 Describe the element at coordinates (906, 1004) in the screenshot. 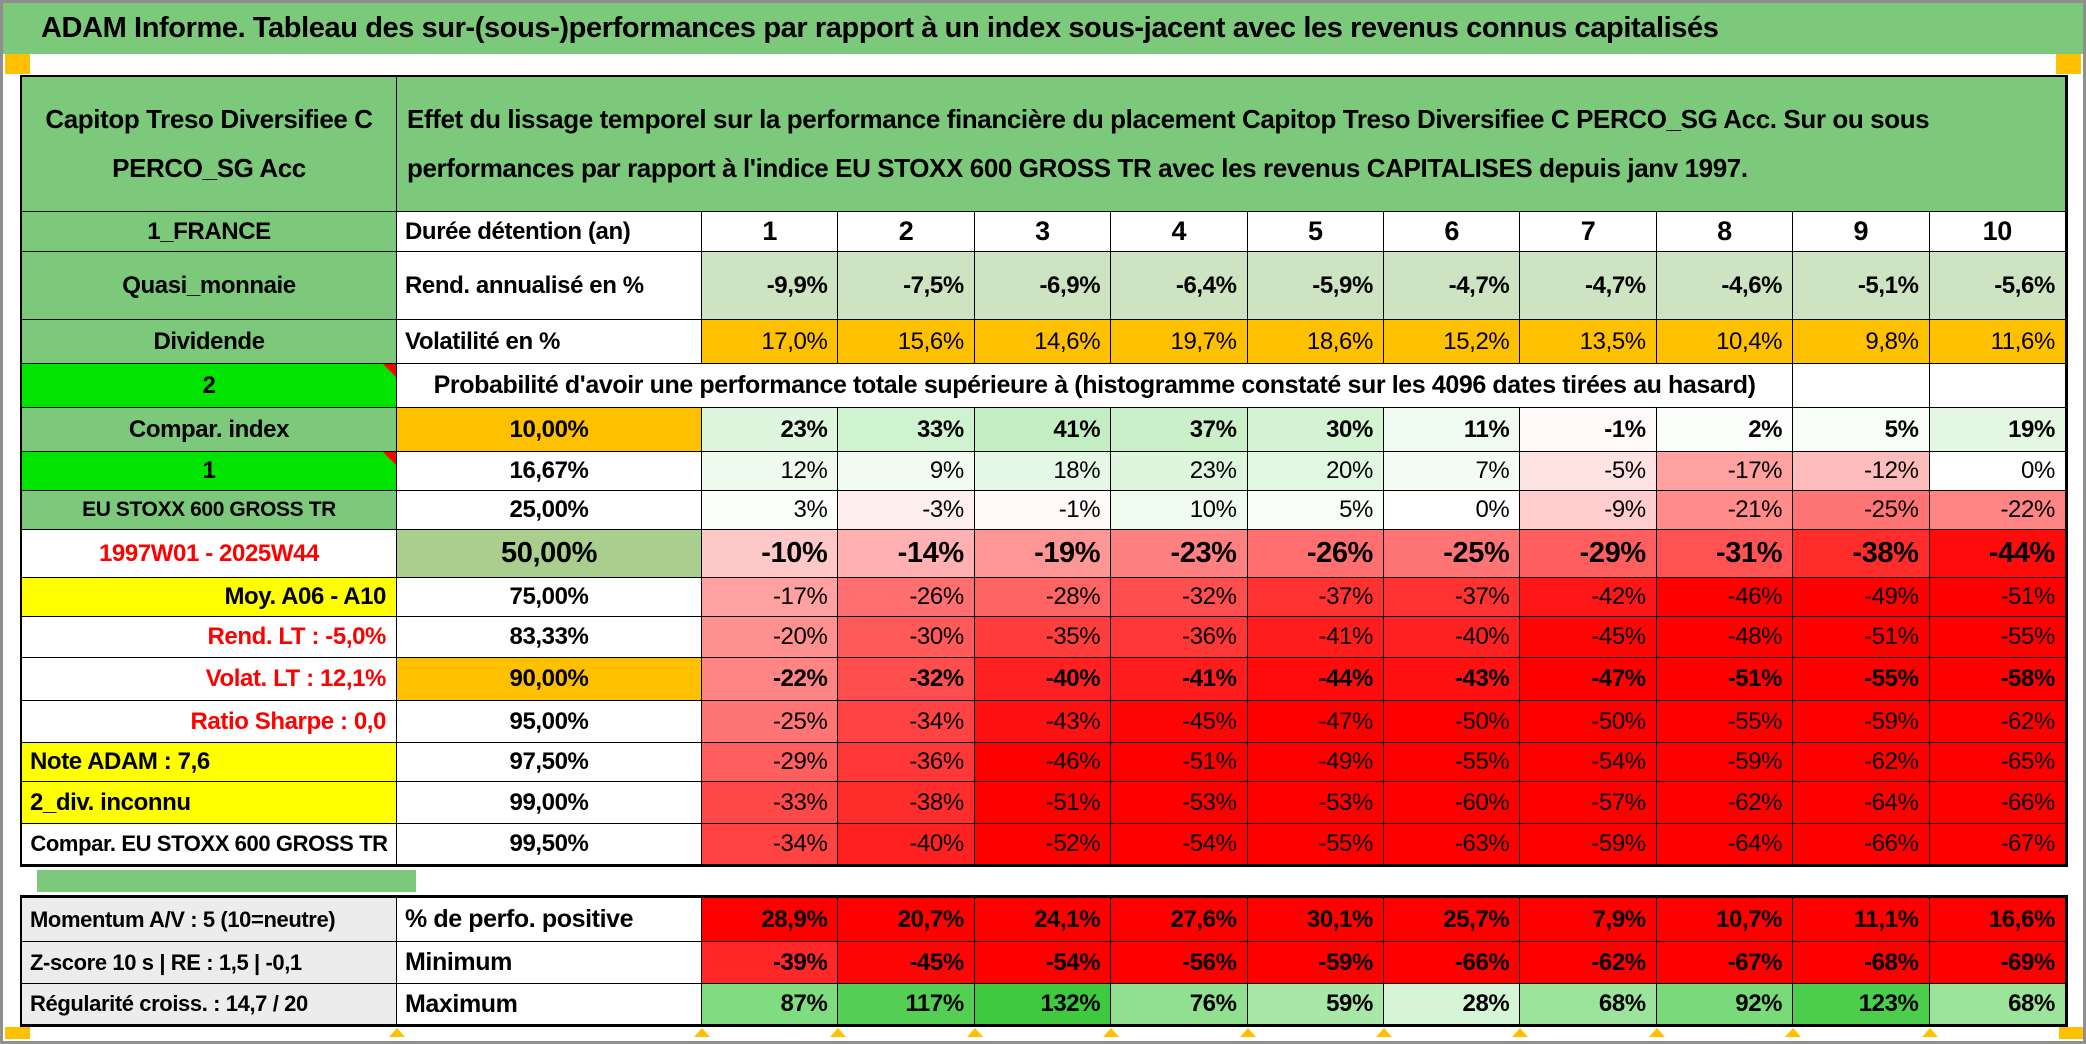

I see `cell-max-y2: 117%` at that location.